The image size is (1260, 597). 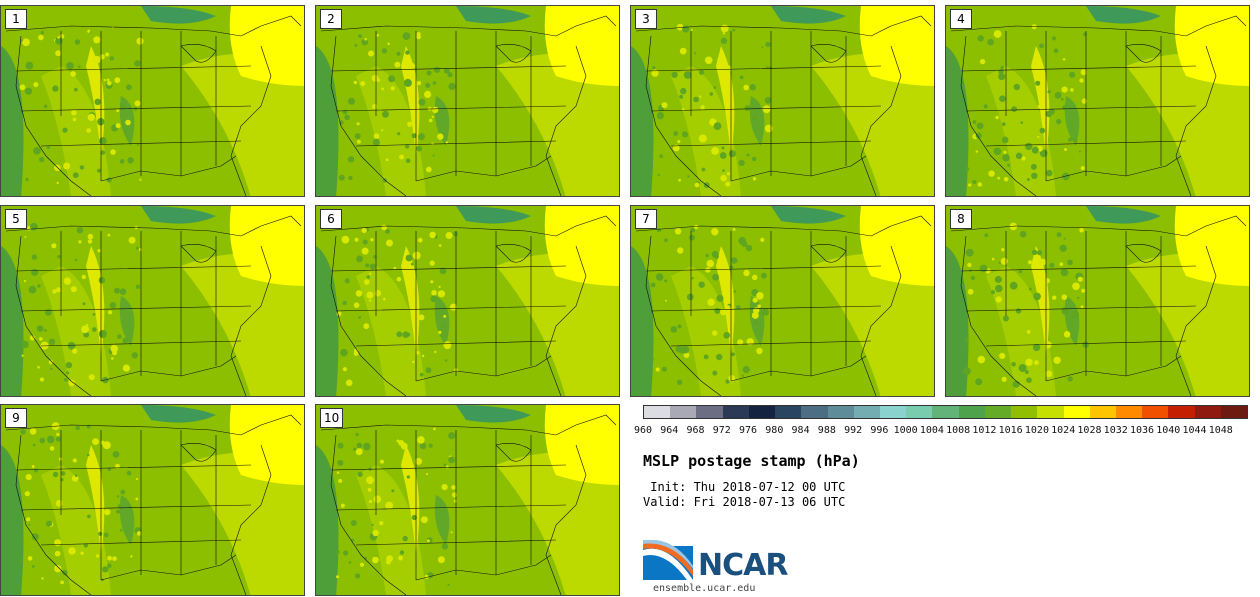 What do you see at coordinates (1142, 430) in the screenshot?
I see `colorbar-tick-label: 1036` at bounding box center [1142, 430].